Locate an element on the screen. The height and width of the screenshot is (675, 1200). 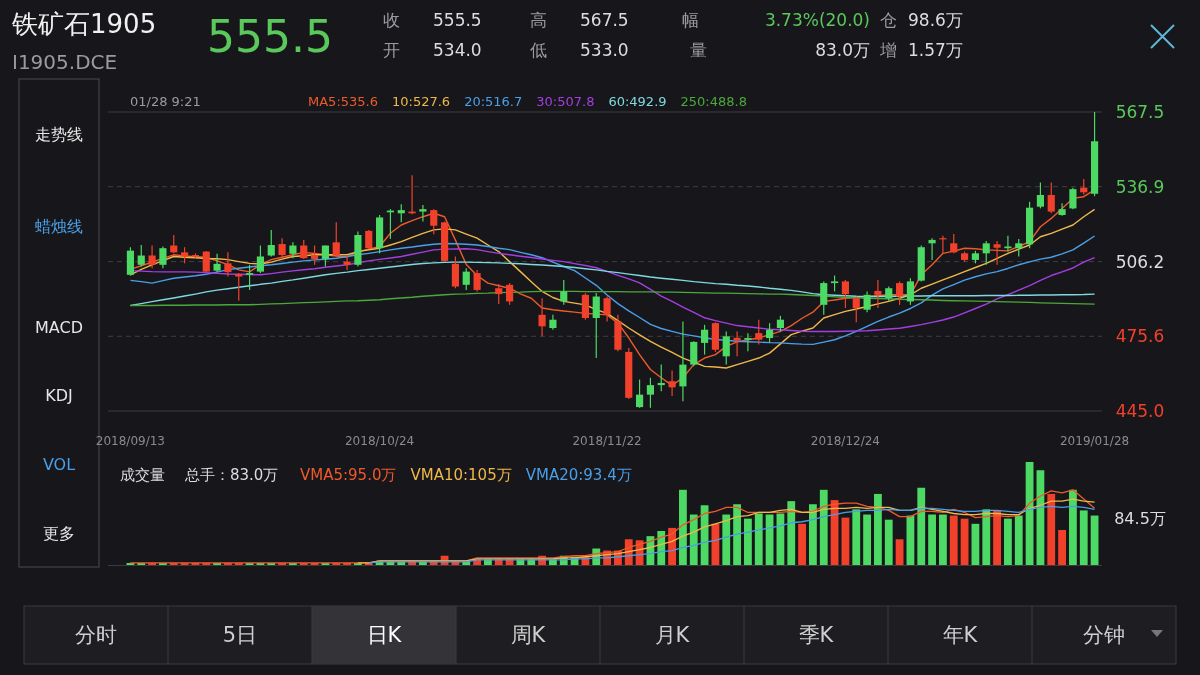
y-tick-label: 475.6 is located at coordinates (1140, 336).